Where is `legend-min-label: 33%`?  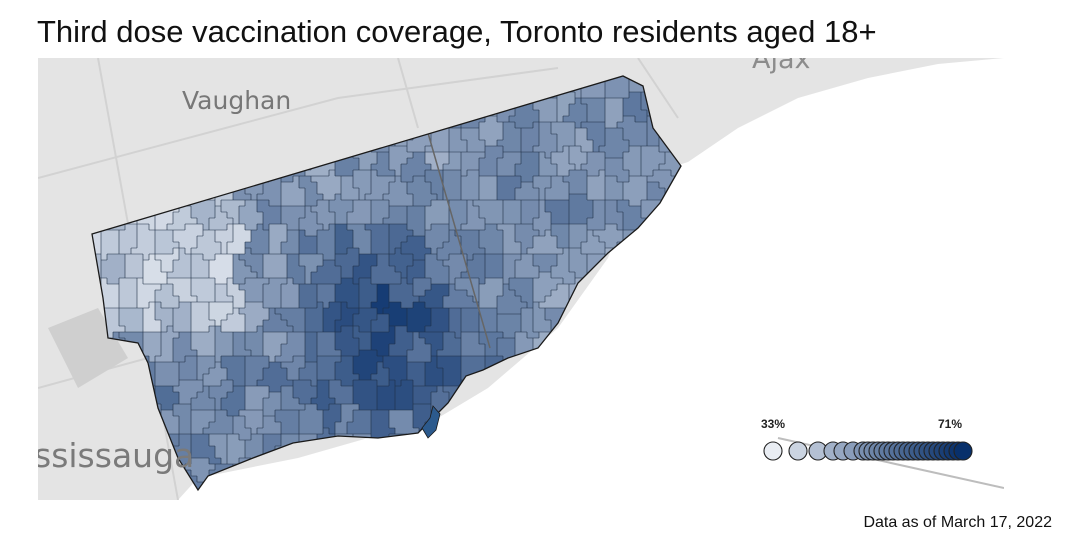 legend-min-label: 33% is located at coordinates (773, 424).